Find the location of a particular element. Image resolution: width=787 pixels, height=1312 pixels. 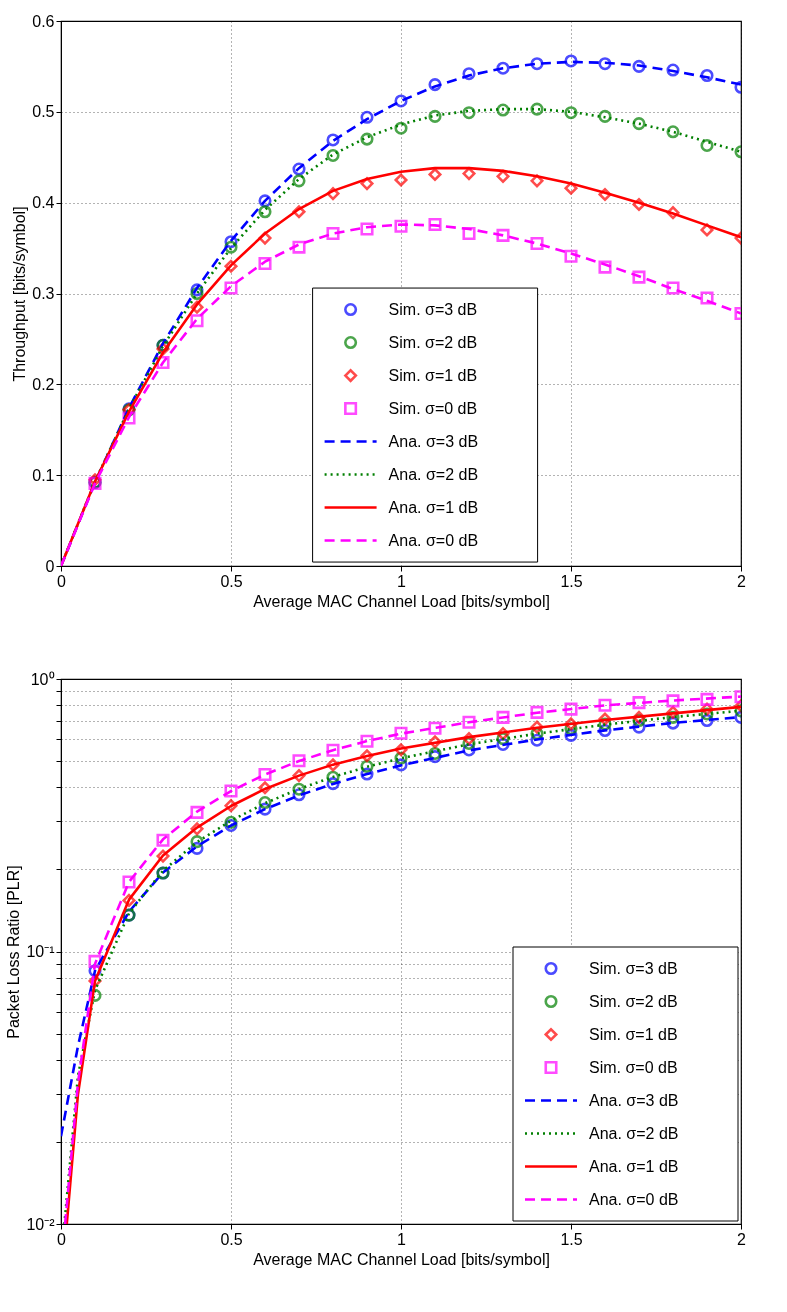

y-tick-label: 10⁻² is located at coordinates (41, 1224).